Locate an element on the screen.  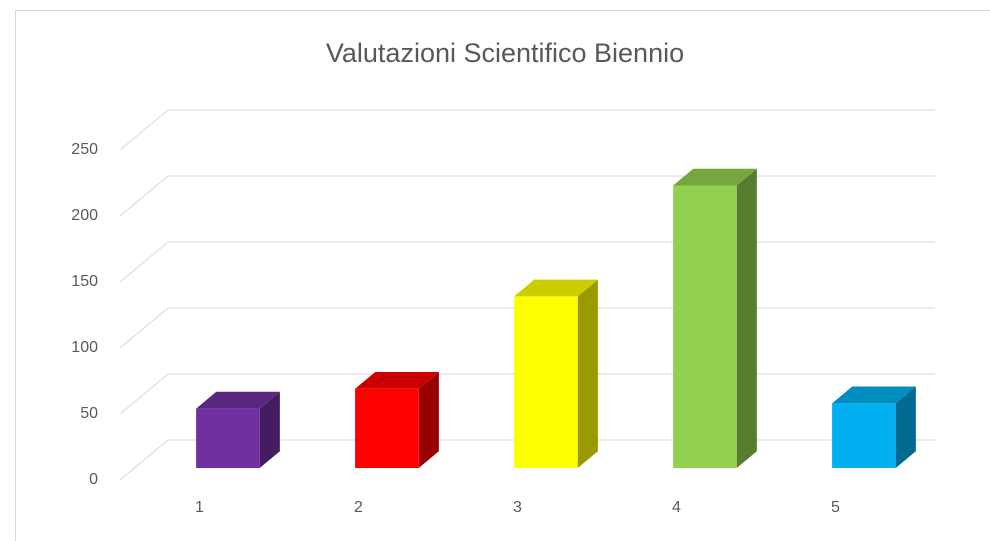
chart-title: Valutazioni Scientifico Biennio is located at coordinates (505, 53).